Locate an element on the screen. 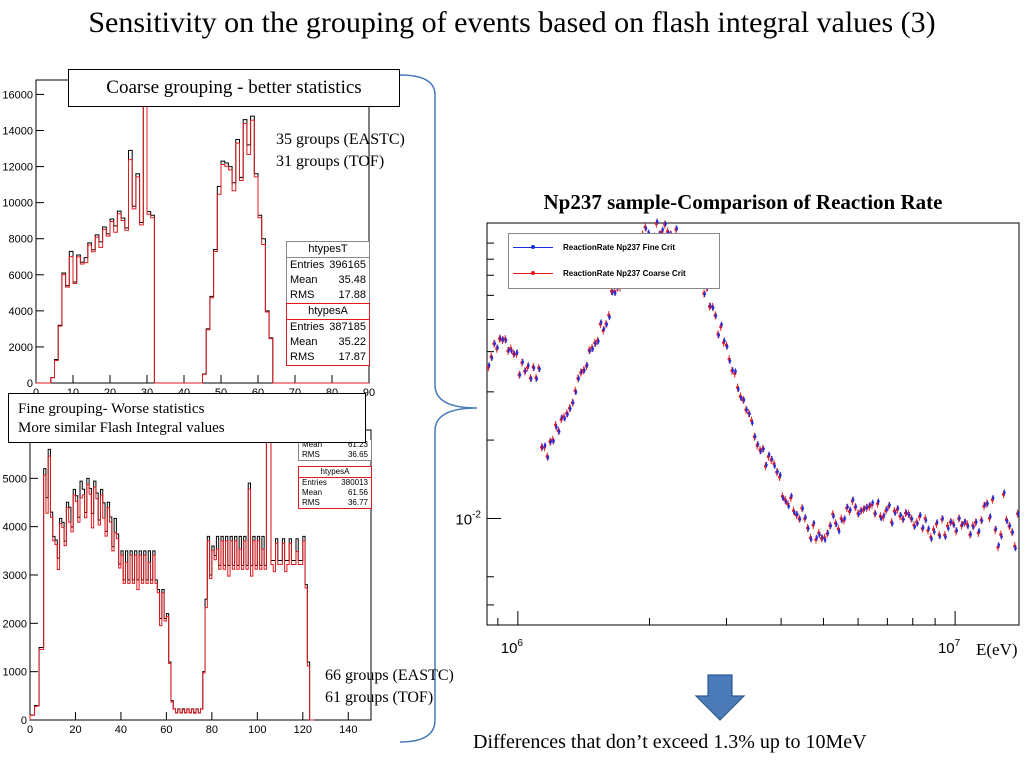 The height and width of the screenshot is (768, 1024). stat-value: 396165 is located at coordinates (347, 265).